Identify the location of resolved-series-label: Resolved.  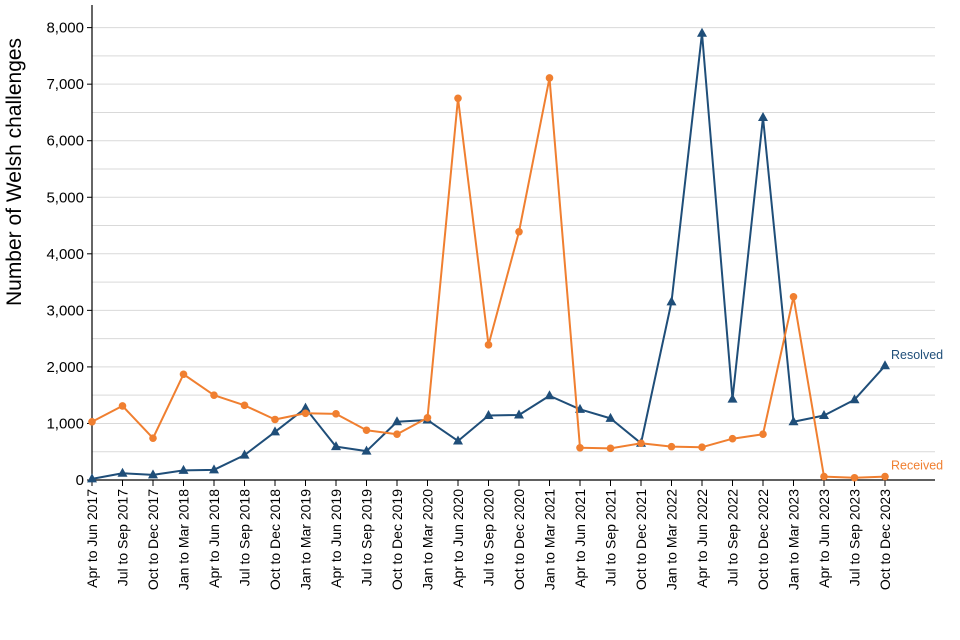
(917, 355).